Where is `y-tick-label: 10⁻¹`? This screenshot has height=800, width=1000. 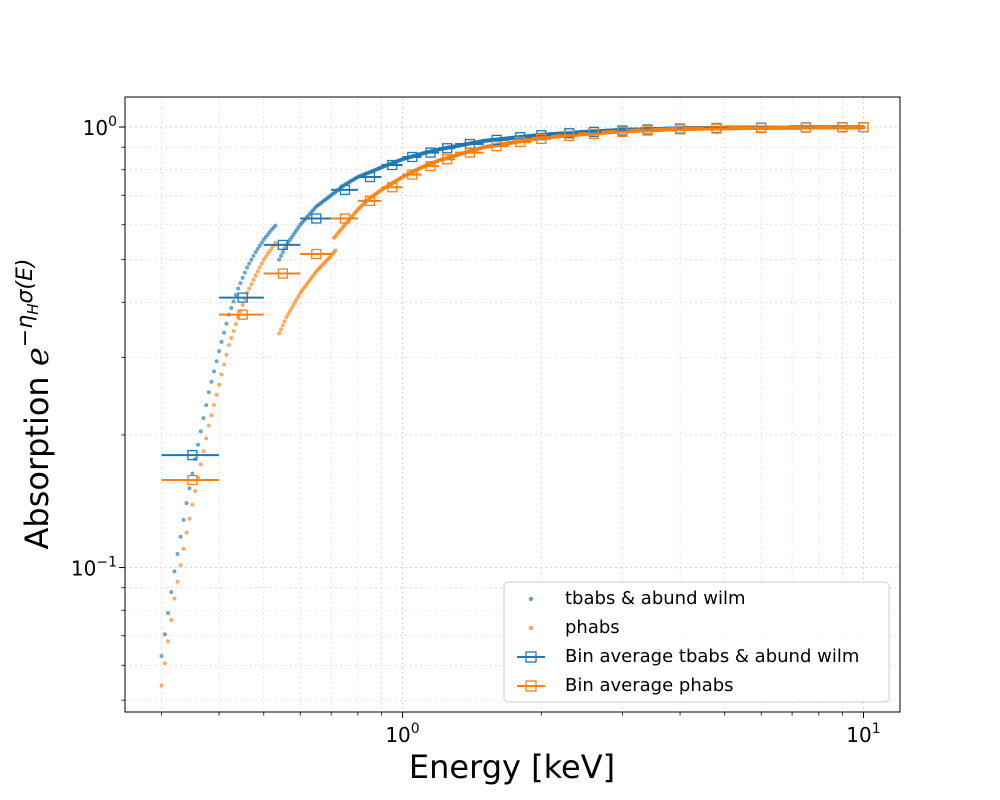 y-tick-label: 10⁻¹ is located at coordinates (94, 568).